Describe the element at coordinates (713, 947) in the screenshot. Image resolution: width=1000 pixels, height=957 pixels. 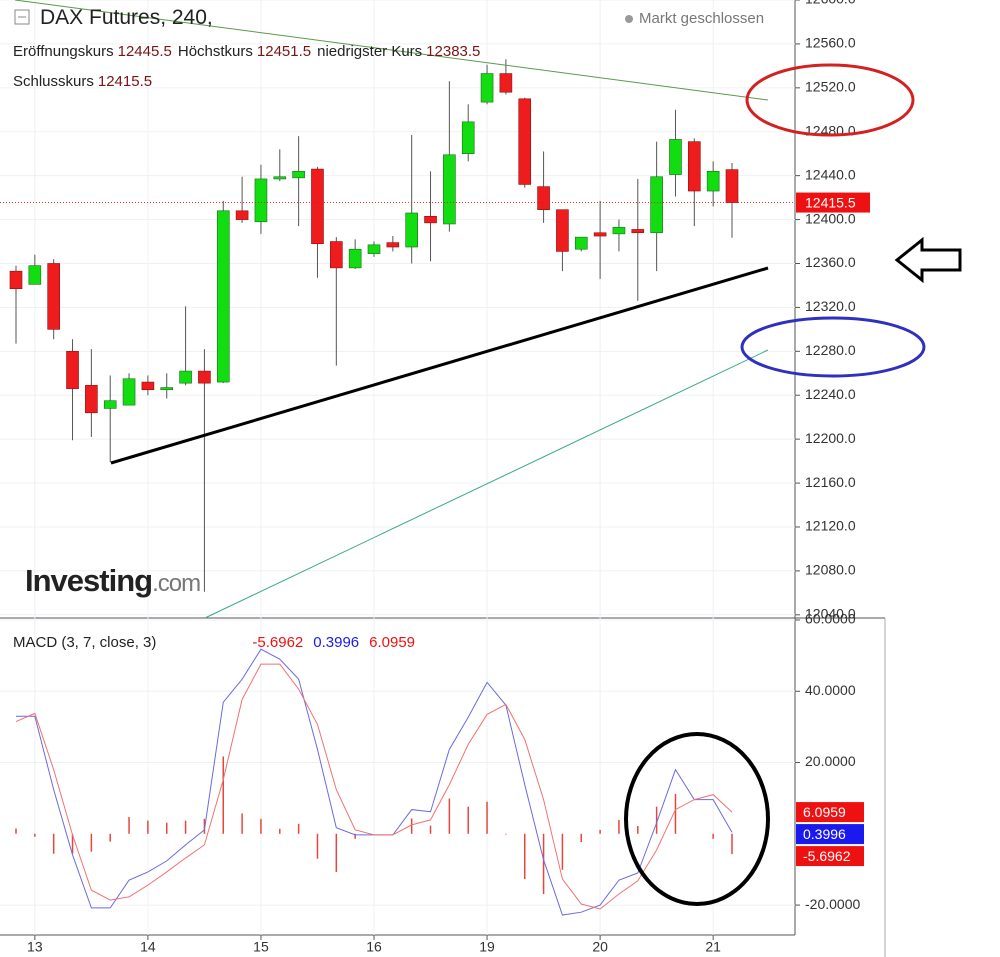
I see `x-tick-label: 21` at that location.